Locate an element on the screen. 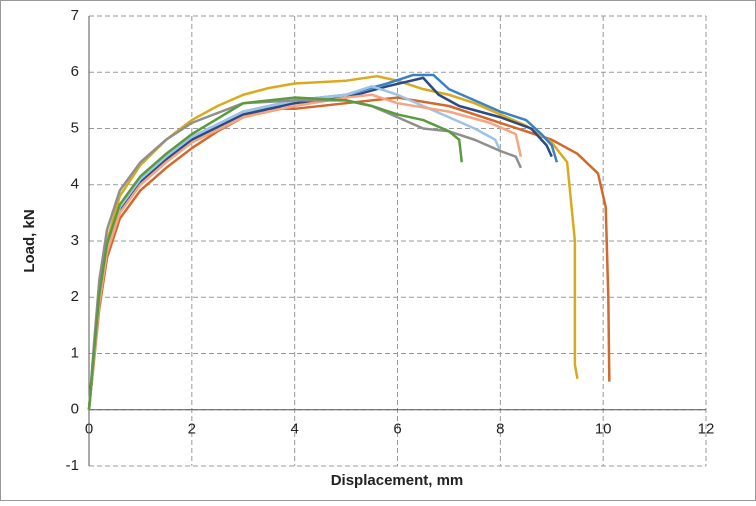 Image resolution: width=756 pixels, height=506 pixels. x-tick-label: 12 is located at coordinates (706, 429).